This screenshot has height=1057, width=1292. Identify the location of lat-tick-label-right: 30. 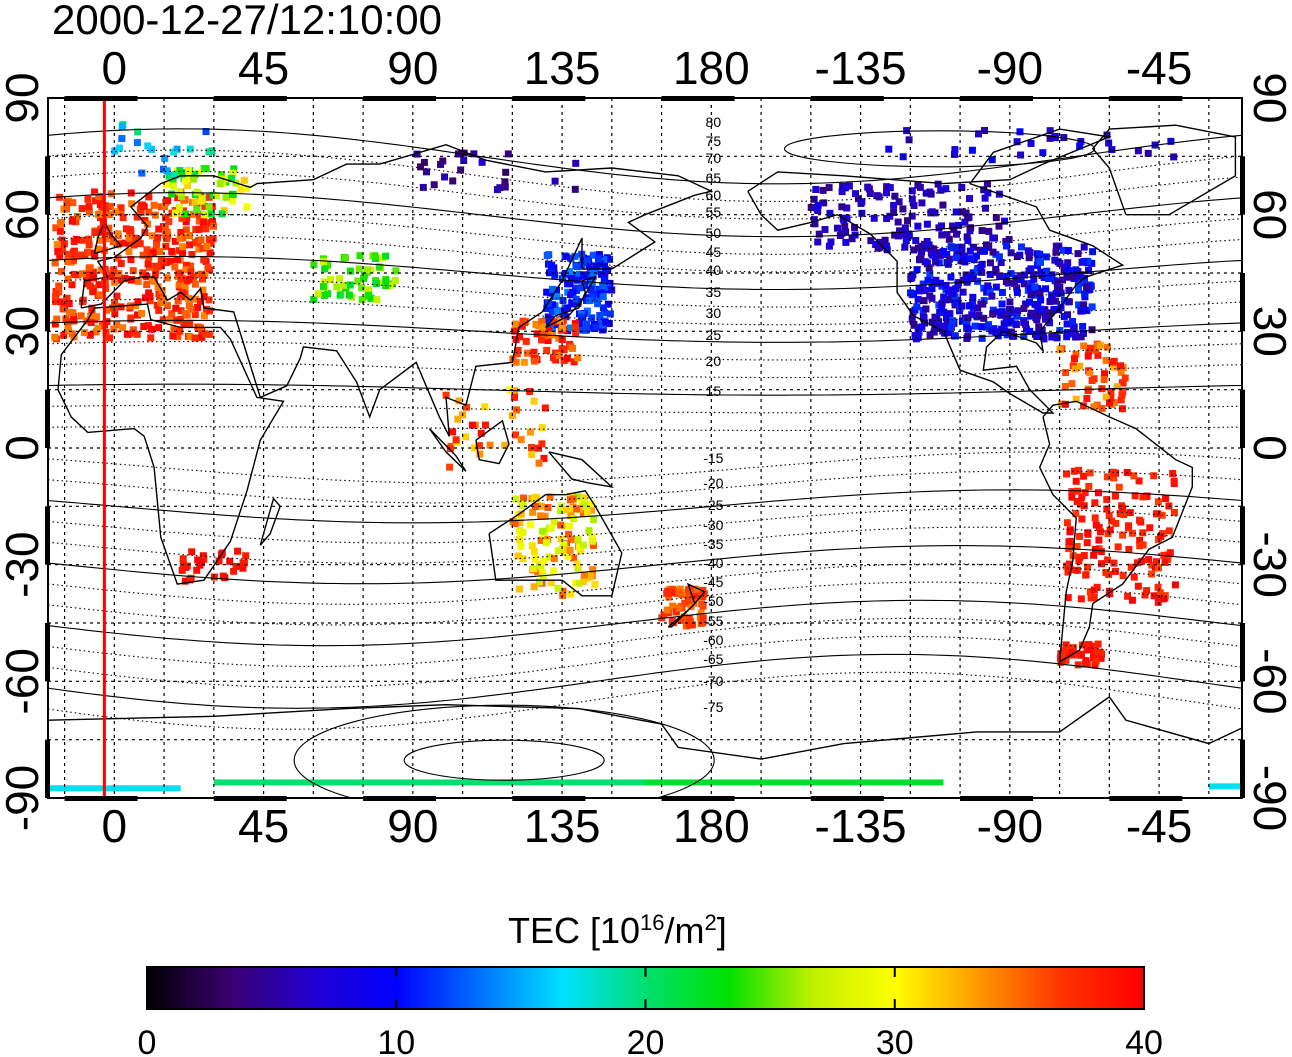
(1268, 331).